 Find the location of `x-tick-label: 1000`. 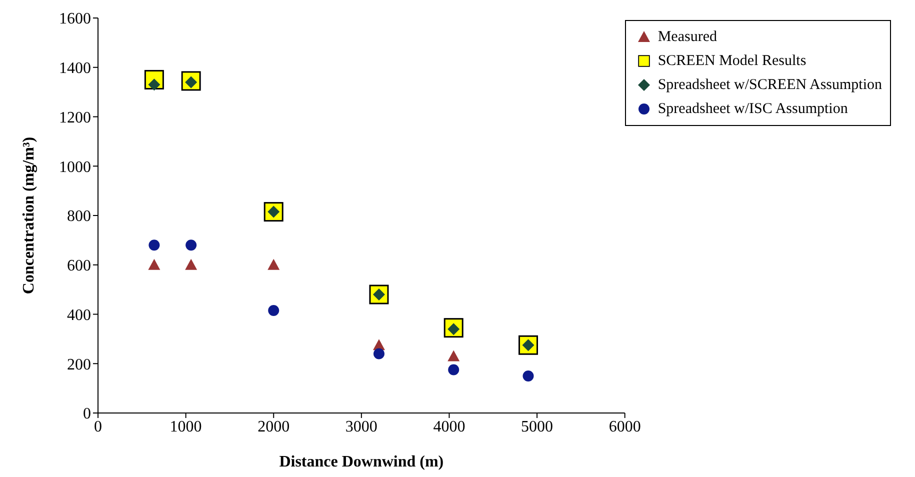

x-tick-label: 1000 is located at coordinates (186, 427).